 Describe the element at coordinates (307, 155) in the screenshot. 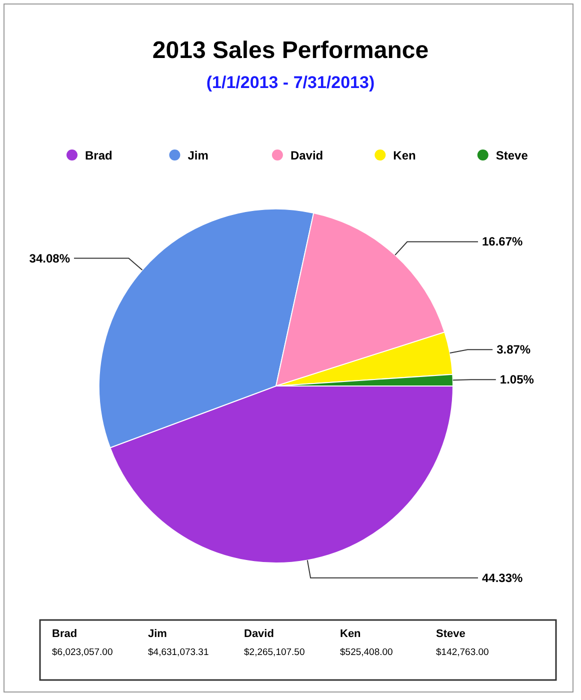

I see `legend-label: David` at that location.